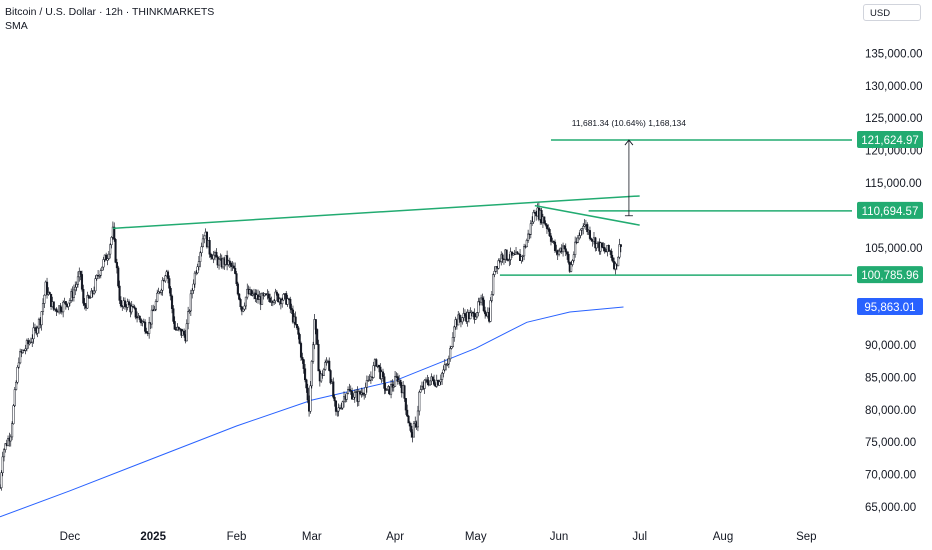 This screenshot has width=932, height=550. What do you see at coordinates (890, 411) in the screenshot?
I see `price-tick-label: 80,000.00` at bounding box center [890, 411].